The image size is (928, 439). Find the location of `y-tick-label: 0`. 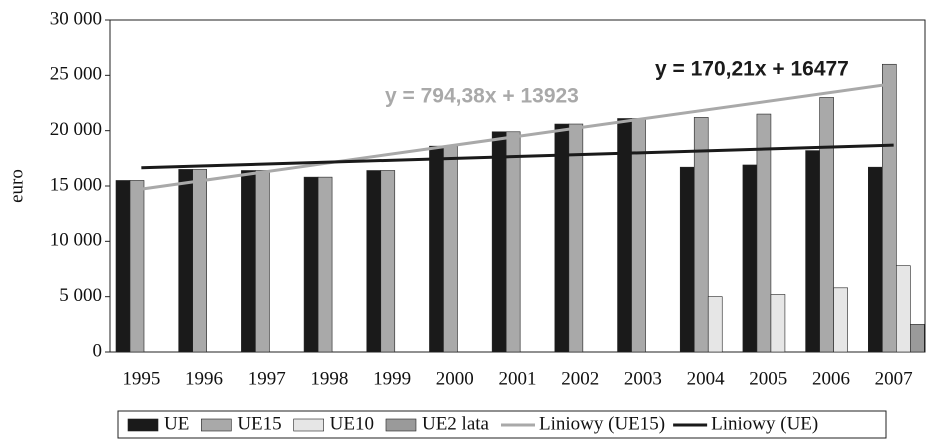

y-tick-label: 0 is located at coordinates (98, 350).